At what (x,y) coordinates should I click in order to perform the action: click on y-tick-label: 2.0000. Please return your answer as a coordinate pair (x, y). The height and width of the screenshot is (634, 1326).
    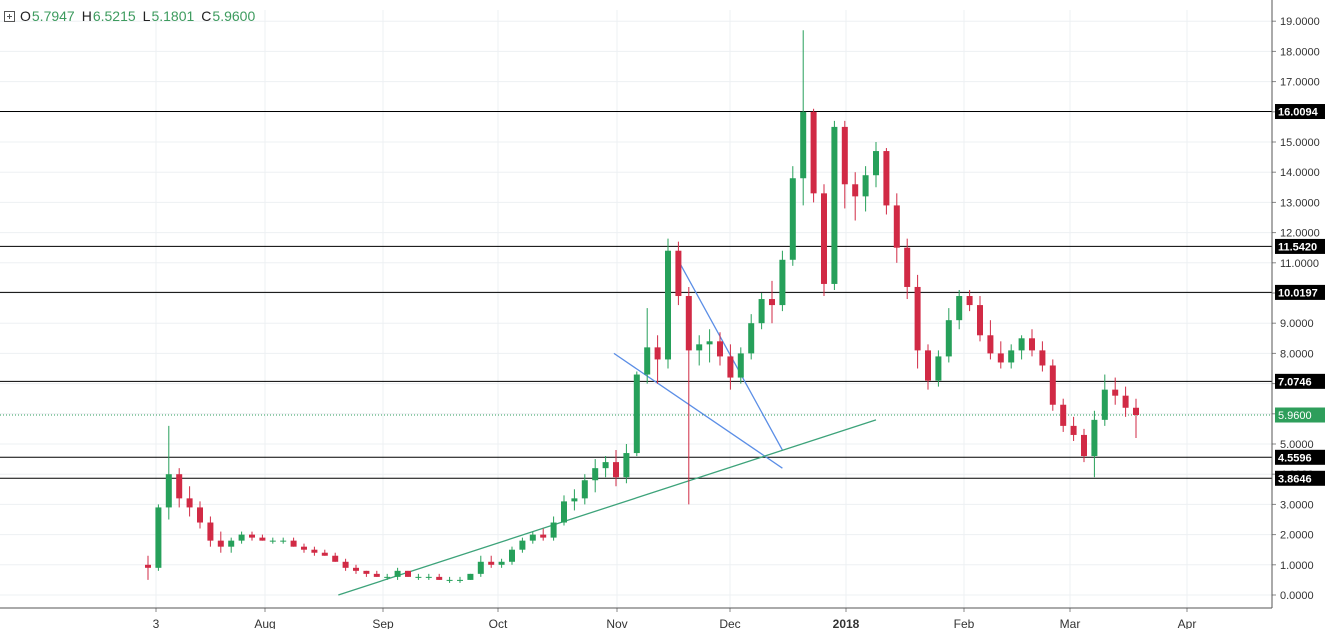
    Looking at the image, I should click on (1297, 536).